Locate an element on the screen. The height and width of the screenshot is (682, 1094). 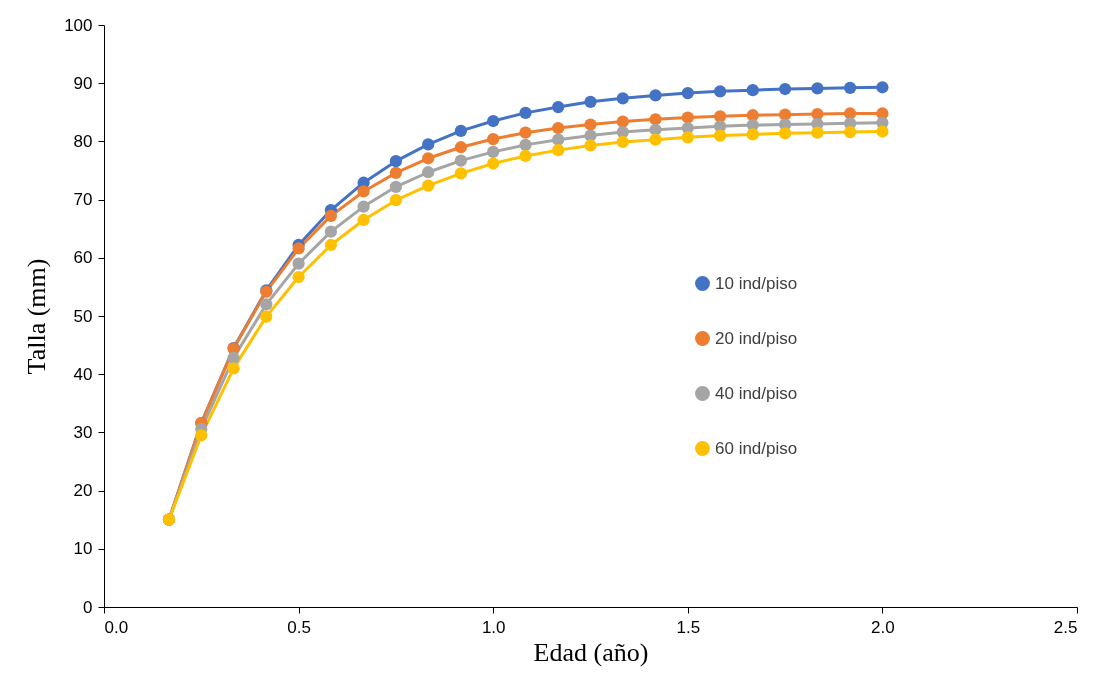
x-tick-label: 2.5 is located at coordinates (1065, 627).